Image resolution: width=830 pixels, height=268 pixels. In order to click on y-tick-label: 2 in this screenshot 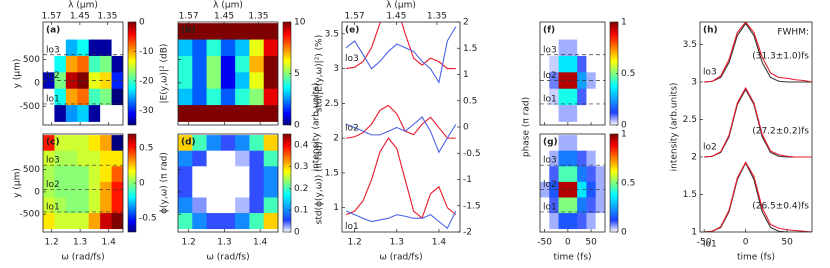, I will do `click(694, 158)`.